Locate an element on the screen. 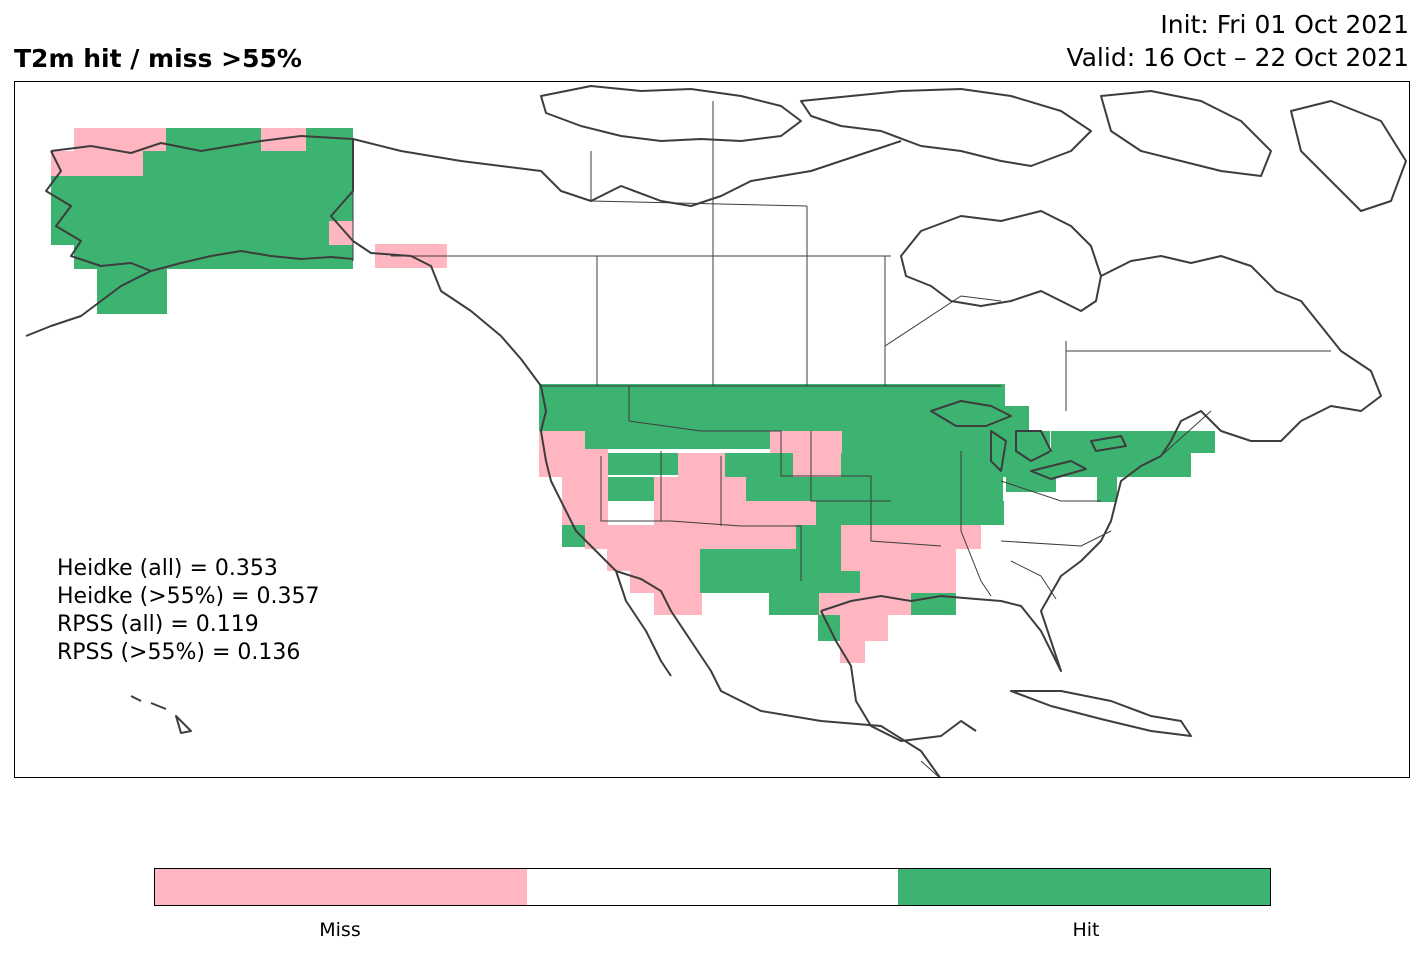 The image size is (1425, 956). heidke-55: Heidke (>55%) = 0.357 is located at coordinates (188, 596).